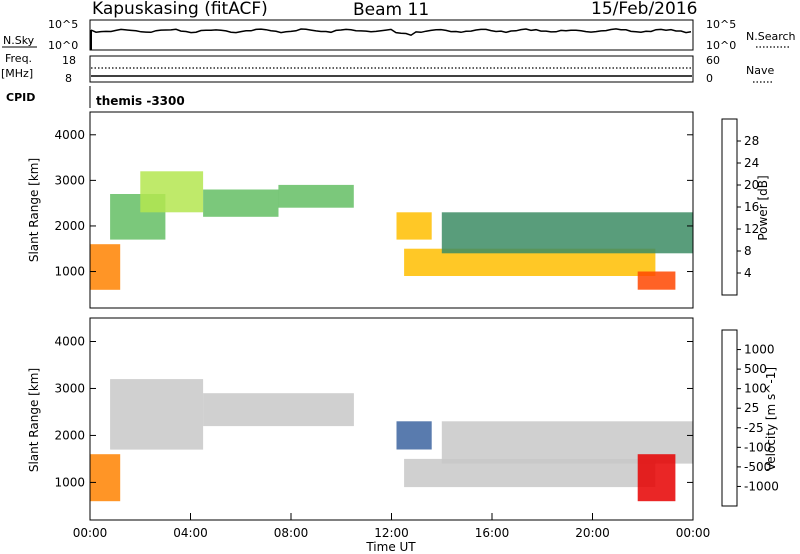  I want to click on colorbar-tick-label: 28, so click(751, 141).